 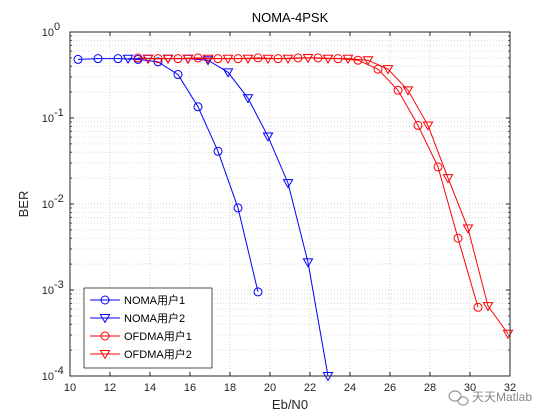 What do you see at coordinates (430, 388) in the screenshot?
I see `x-tick-label: 28` at bounding box center [430, 388].